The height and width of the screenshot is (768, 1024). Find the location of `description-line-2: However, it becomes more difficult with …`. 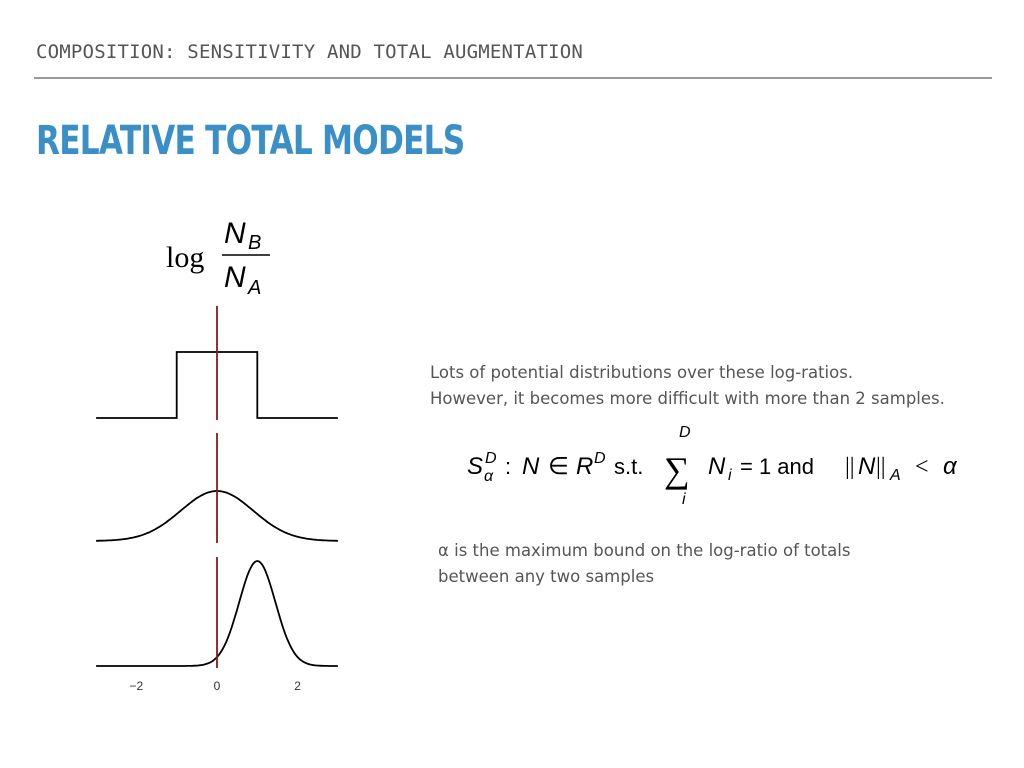

description-line-2: However, it becomes more difficult with … is located at coordinates (687, 398).